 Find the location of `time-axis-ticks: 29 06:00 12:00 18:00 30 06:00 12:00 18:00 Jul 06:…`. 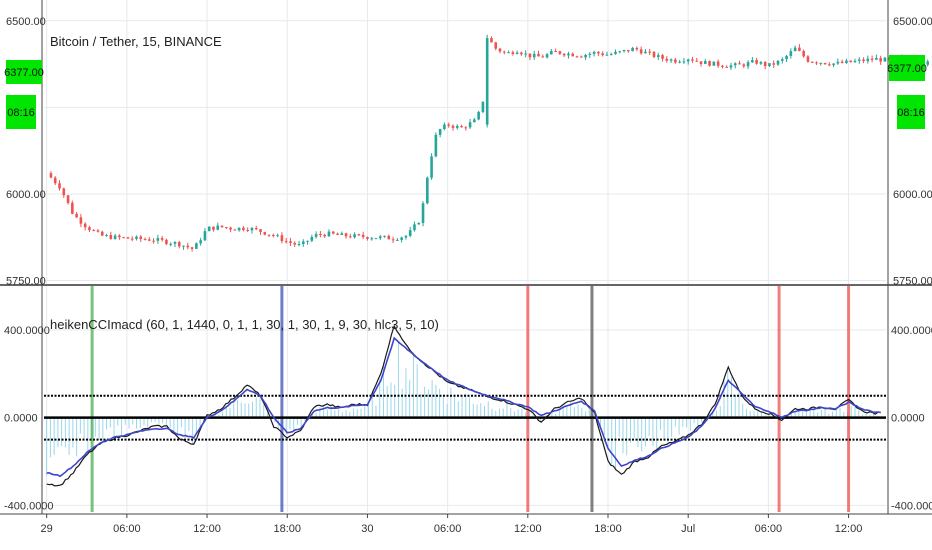

time-axis-ticks: 29 06:00 12:00 18:00 30 06:00 12:00 18:00 Jul 06:… is located at coordinates (452, 524).